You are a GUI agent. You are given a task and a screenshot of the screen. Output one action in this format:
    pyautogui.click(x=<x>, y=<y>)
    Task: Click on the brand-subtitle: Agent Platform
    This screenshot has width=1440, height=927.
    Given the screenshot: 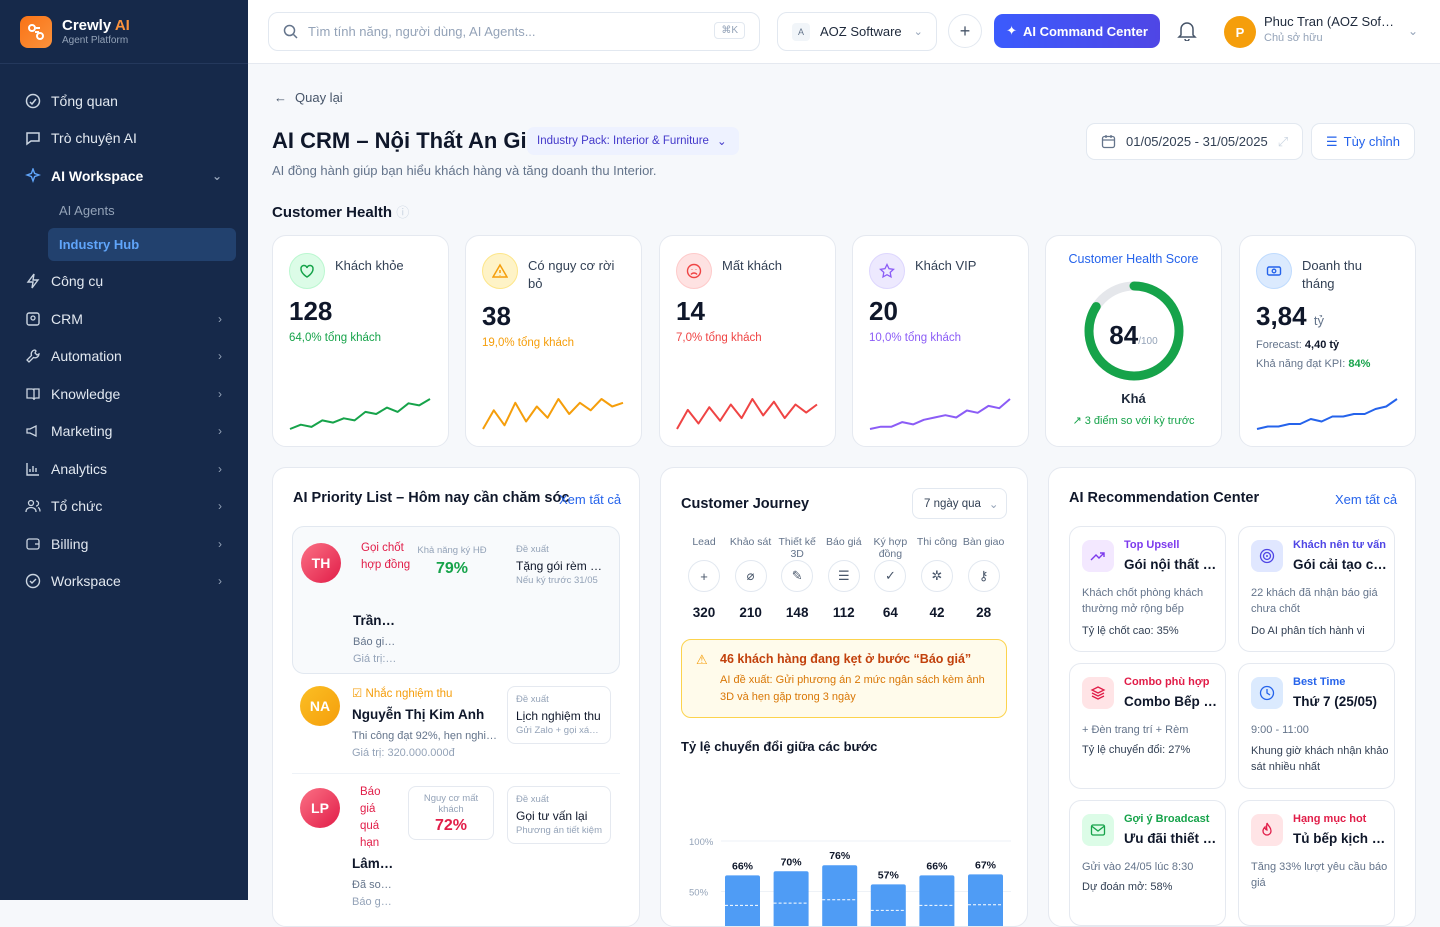 What is the action you would take?
    pyautogui.click(x=95, y=40)
    